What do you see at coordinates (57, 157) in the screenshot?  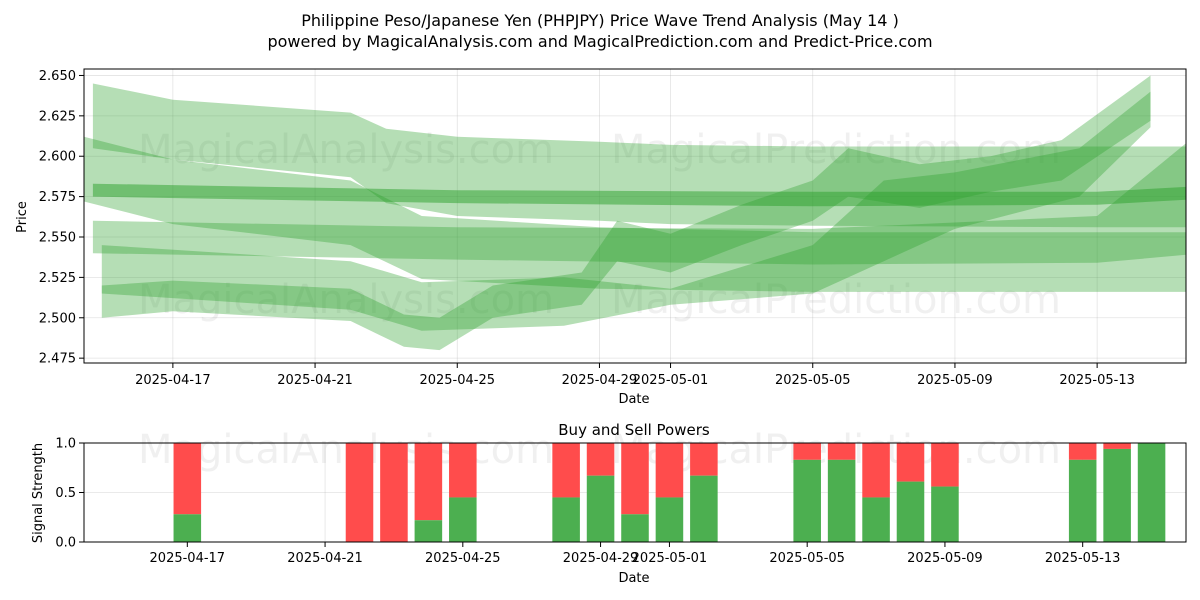 I see `price-y-tick-label: 2.600` at bounding box center [57, 157].